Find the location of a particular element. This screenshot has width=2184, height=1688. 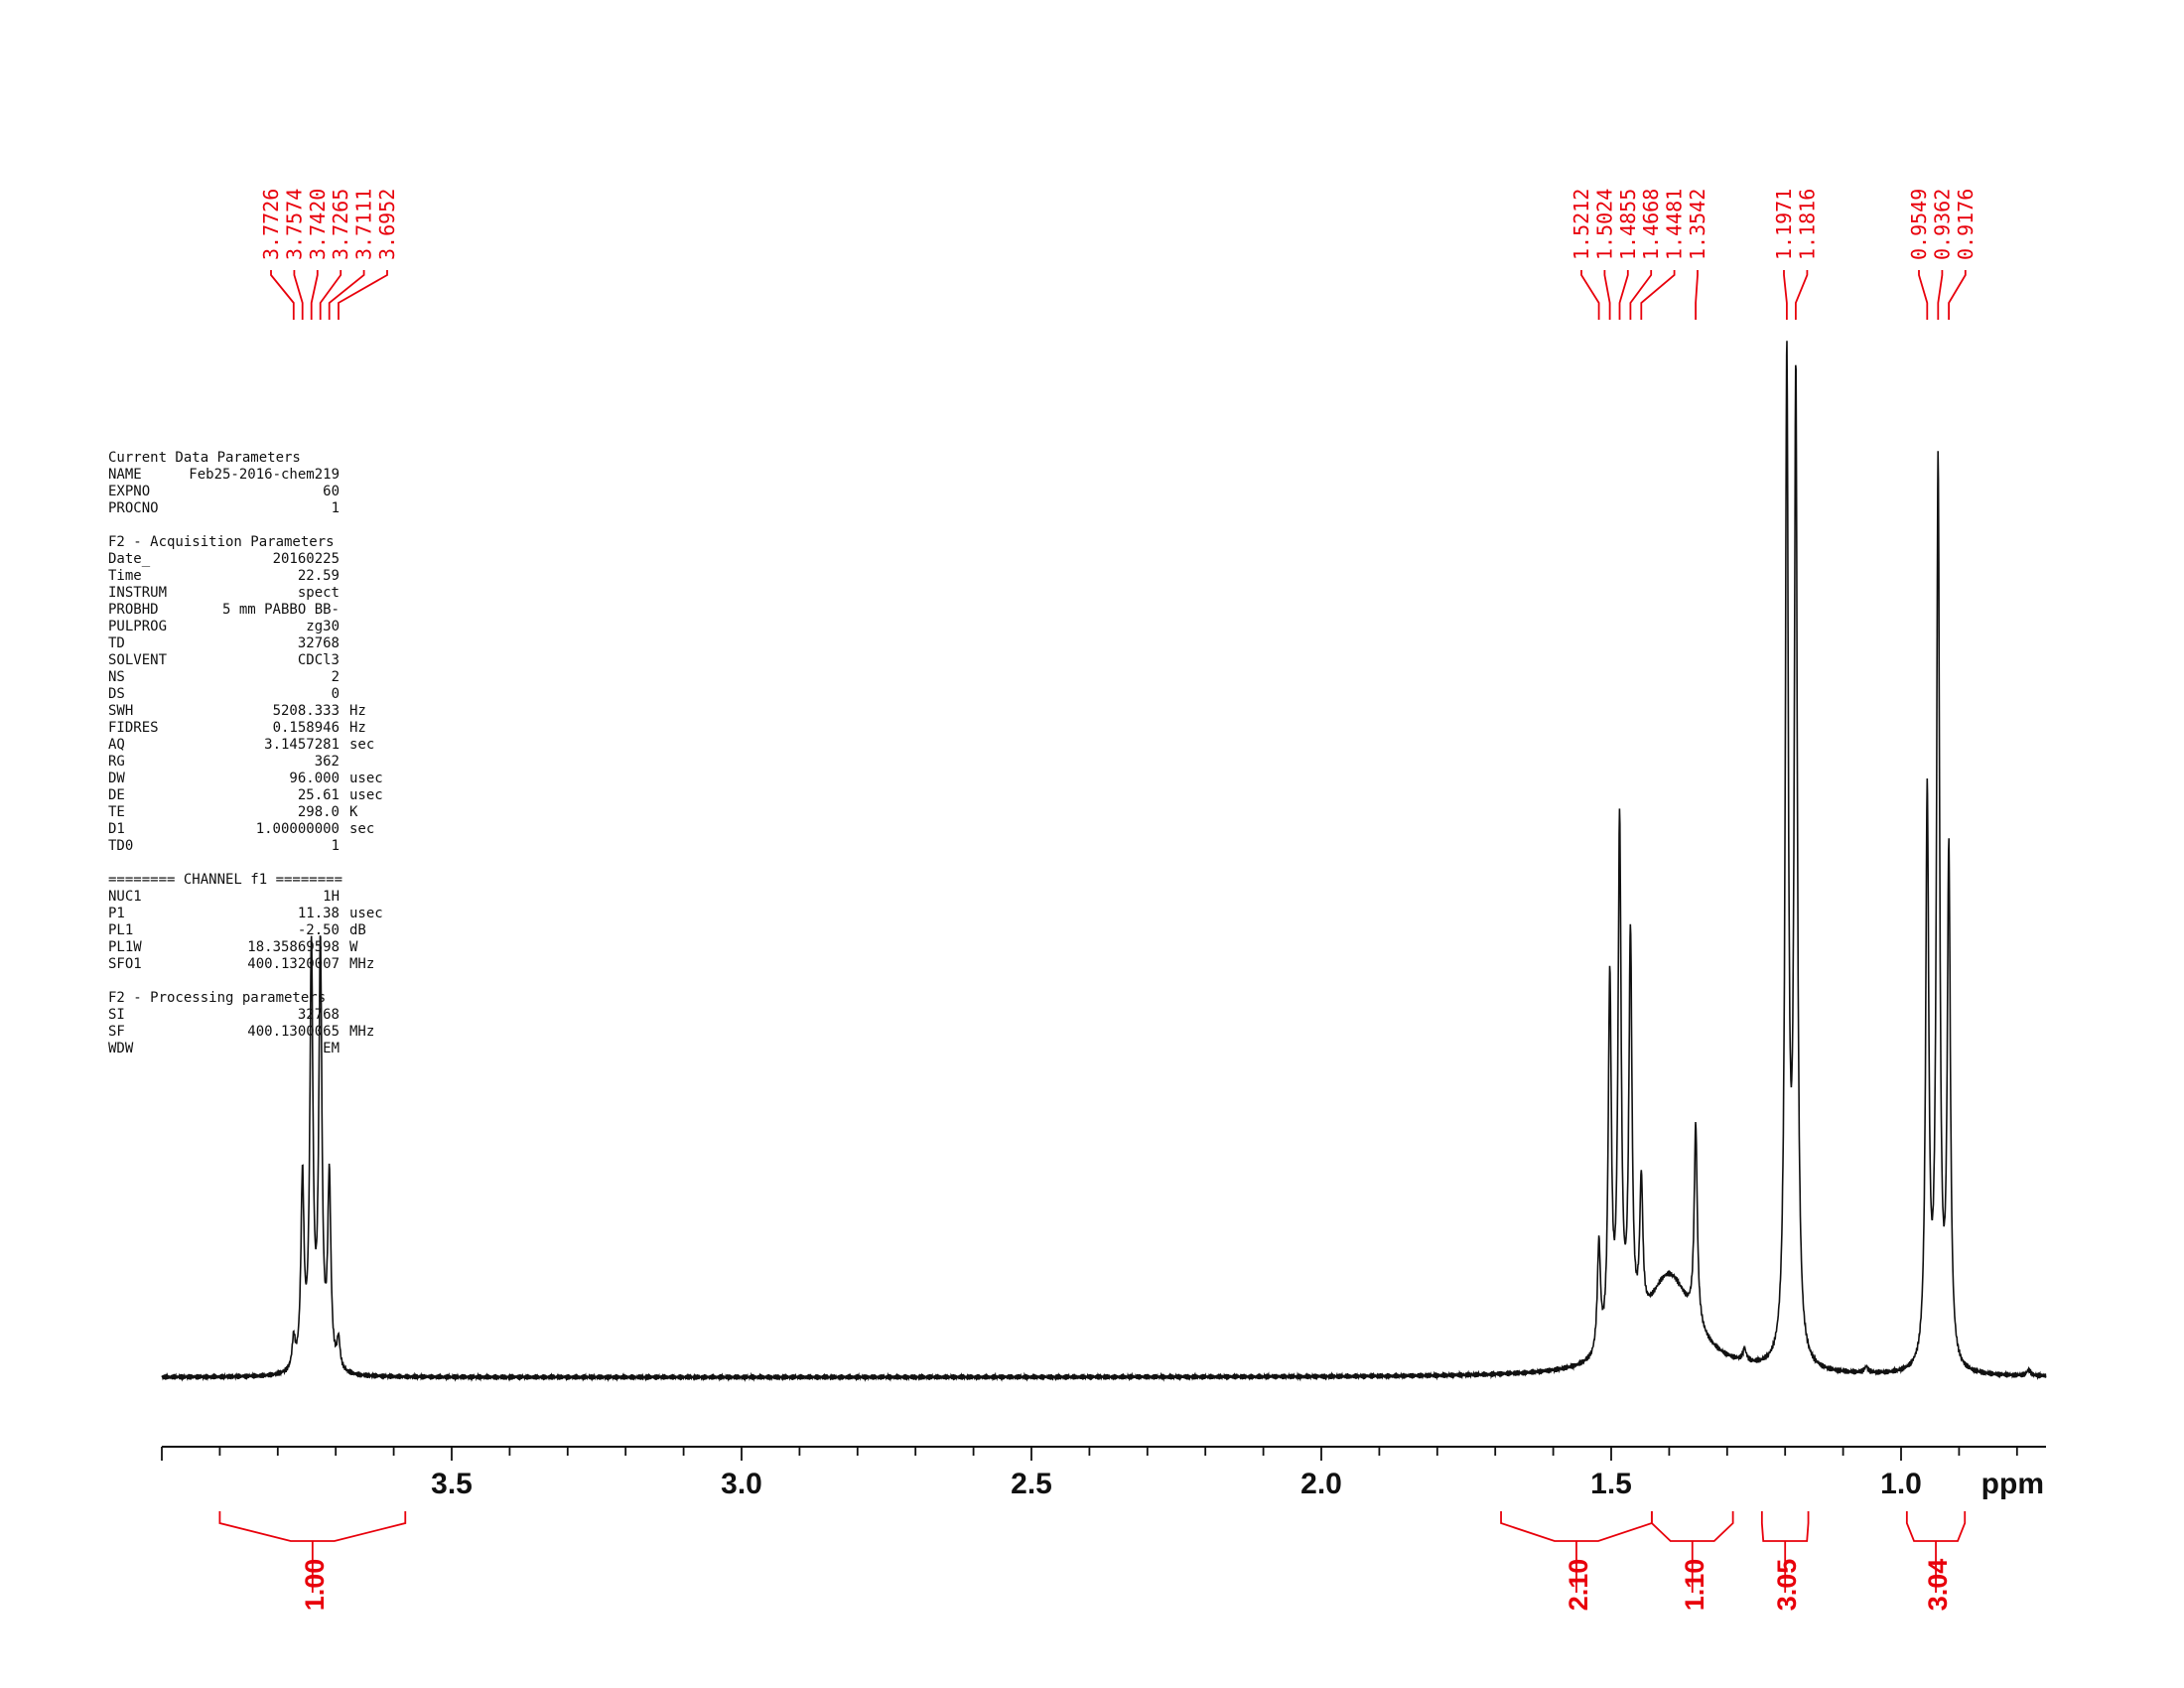

peak-label: 1.1816 is located at coordinates (1807, 224).